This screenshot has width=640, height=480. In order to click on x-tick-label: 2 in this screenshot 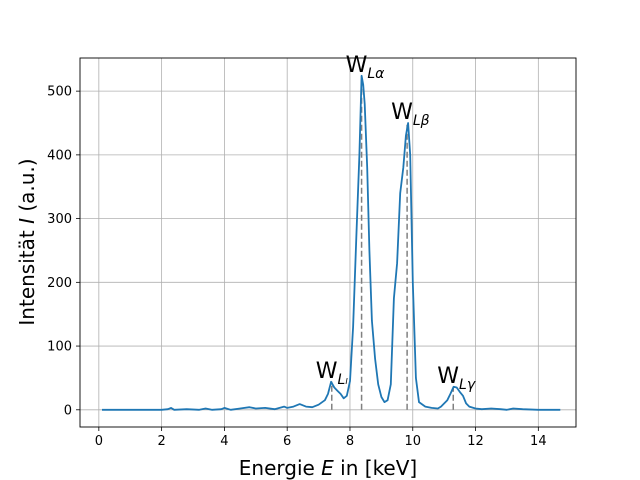, I will do `click(161, 441)`.